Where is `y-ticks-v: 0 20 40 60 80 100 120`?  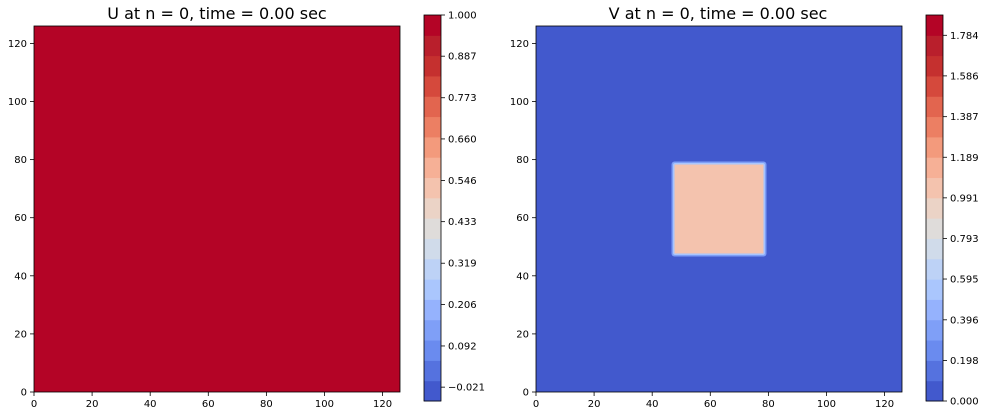 y-ticks-v: 0 20 40 60 80 100 120 is located at coordinates (523, 219).